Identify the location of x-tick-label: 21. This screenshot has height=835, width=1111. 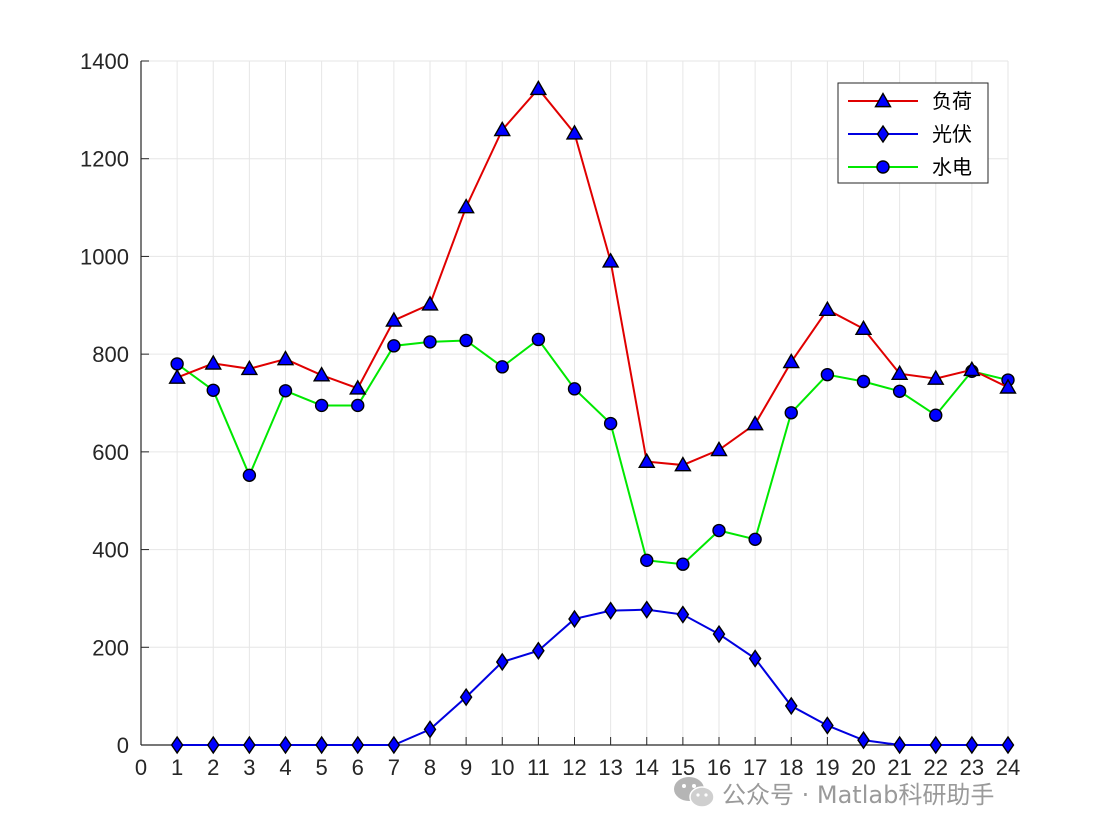
(899, 767).